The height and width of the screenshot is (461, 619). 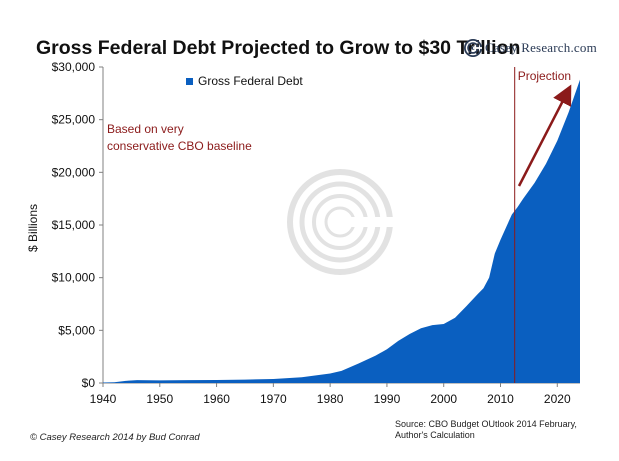 I want to click on casey-research-logo: Casey Research.com, so click(x=530, y=48).